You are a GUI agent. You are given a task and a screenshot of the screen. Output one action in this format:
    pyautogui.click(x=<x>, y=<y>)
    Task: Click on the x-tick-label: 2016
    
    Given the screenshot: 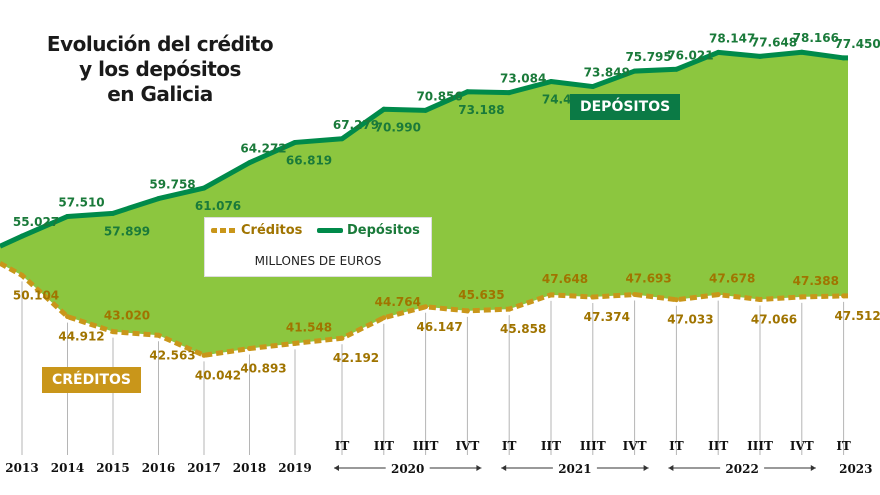 What is the action you would take?
    pyautogui.click(x=158, y=468)
    